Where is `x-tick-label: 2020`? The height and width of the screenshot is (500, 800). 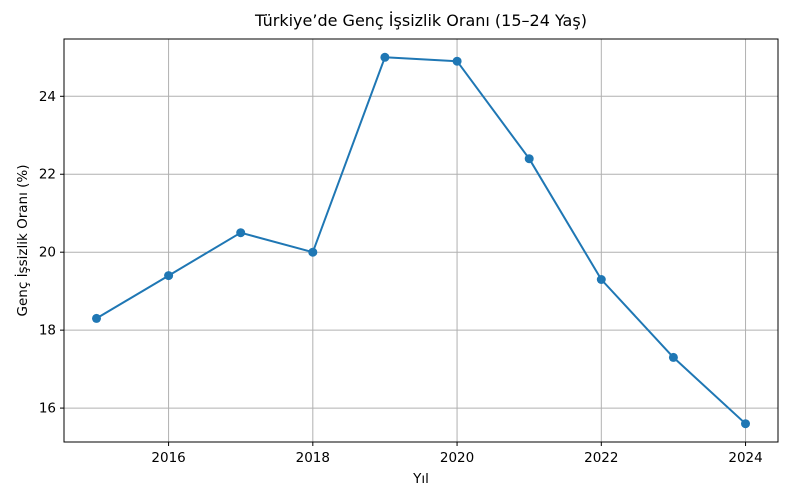 x-tick-label: 2020 is located at coordinates (457, 458).